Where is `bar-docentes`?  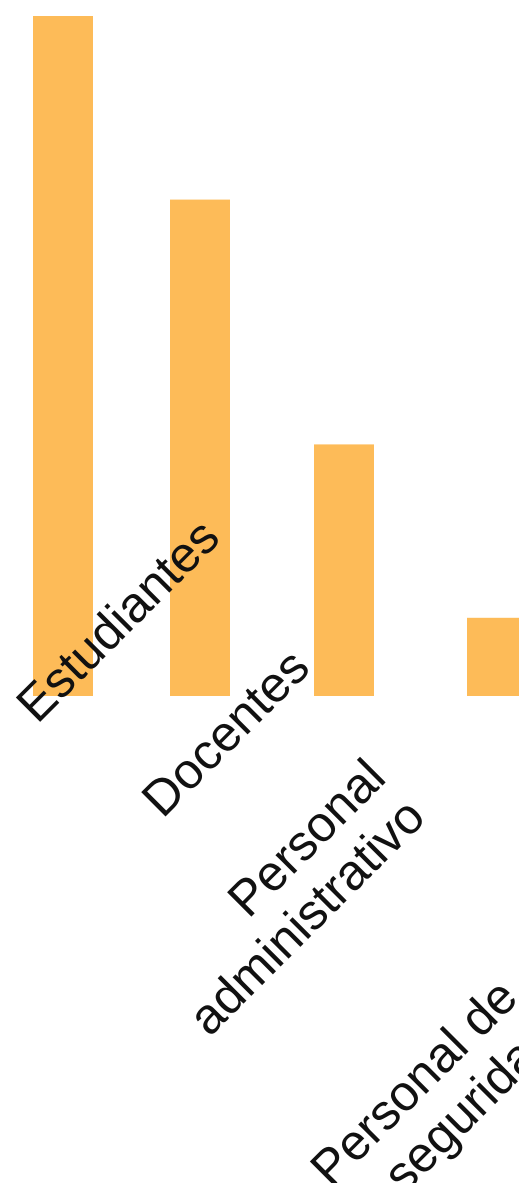
bar-docentes is located at coordinates (200, 447).